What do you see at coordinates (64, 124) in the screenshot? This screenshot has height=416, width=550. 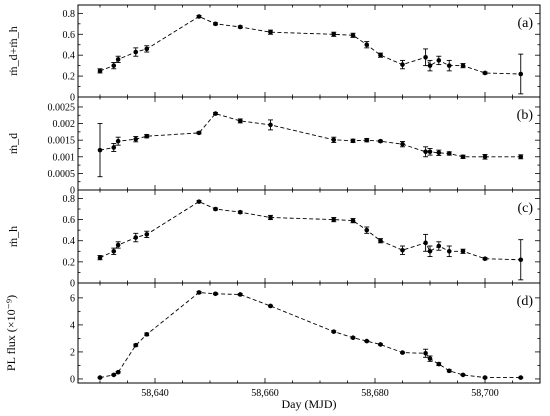 I see `y-tick-label: 0.002` at bounding box center [64, 124].